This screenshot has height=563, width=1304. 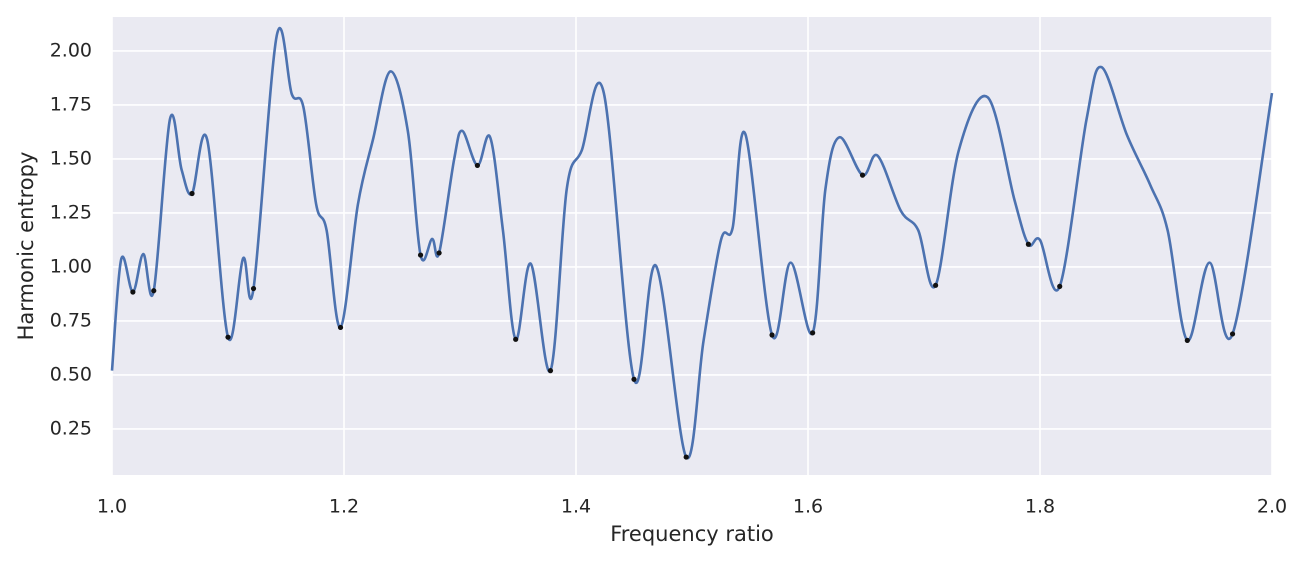 I want to click on y-tick-label: 0.50, so click(x=71, y=374).